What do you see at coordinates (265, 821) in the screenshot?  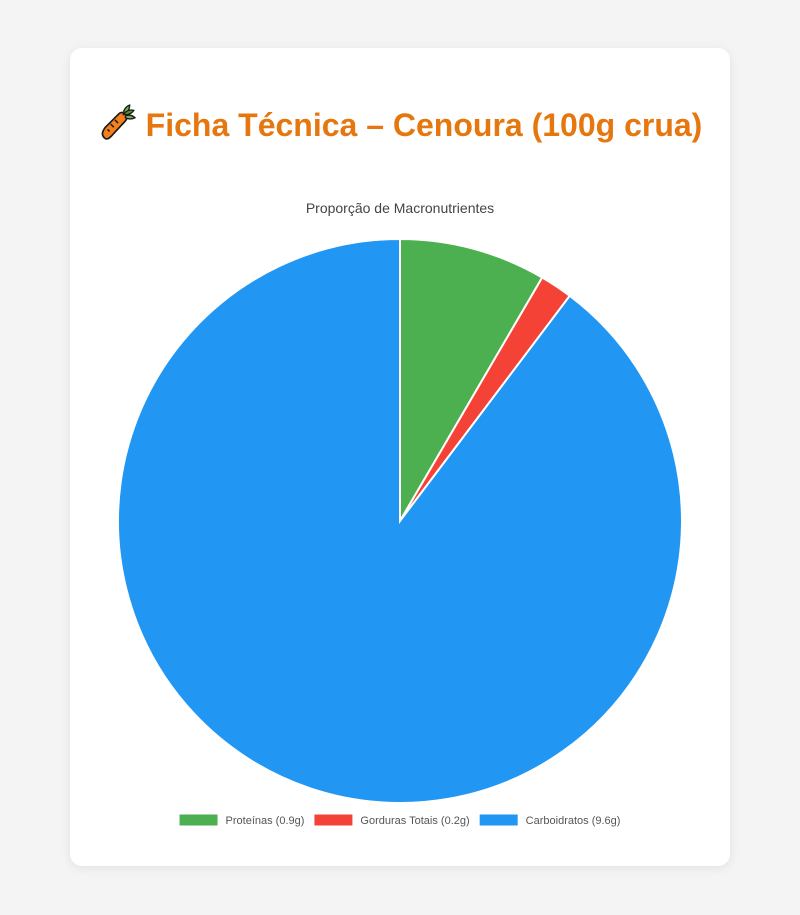 I see `legend-label: Proteínas (0.9g)` at bounding box center [265, 821].